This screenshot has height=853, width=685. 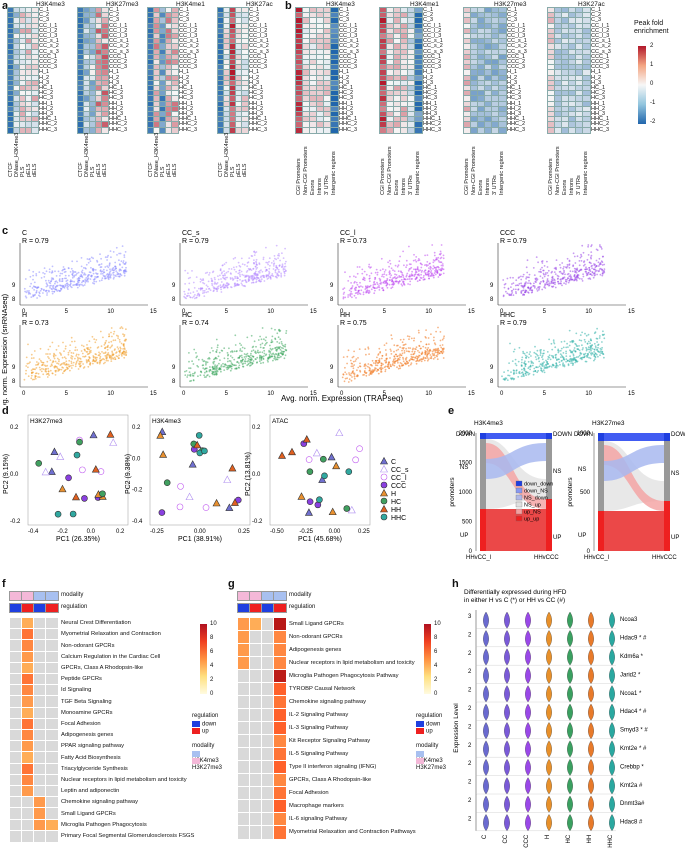 What do you see at coordinates (320, 539) in the screenshot?
I see `pca-xlabel: PC1 (45.68%)` at bounding box center [320, 539].